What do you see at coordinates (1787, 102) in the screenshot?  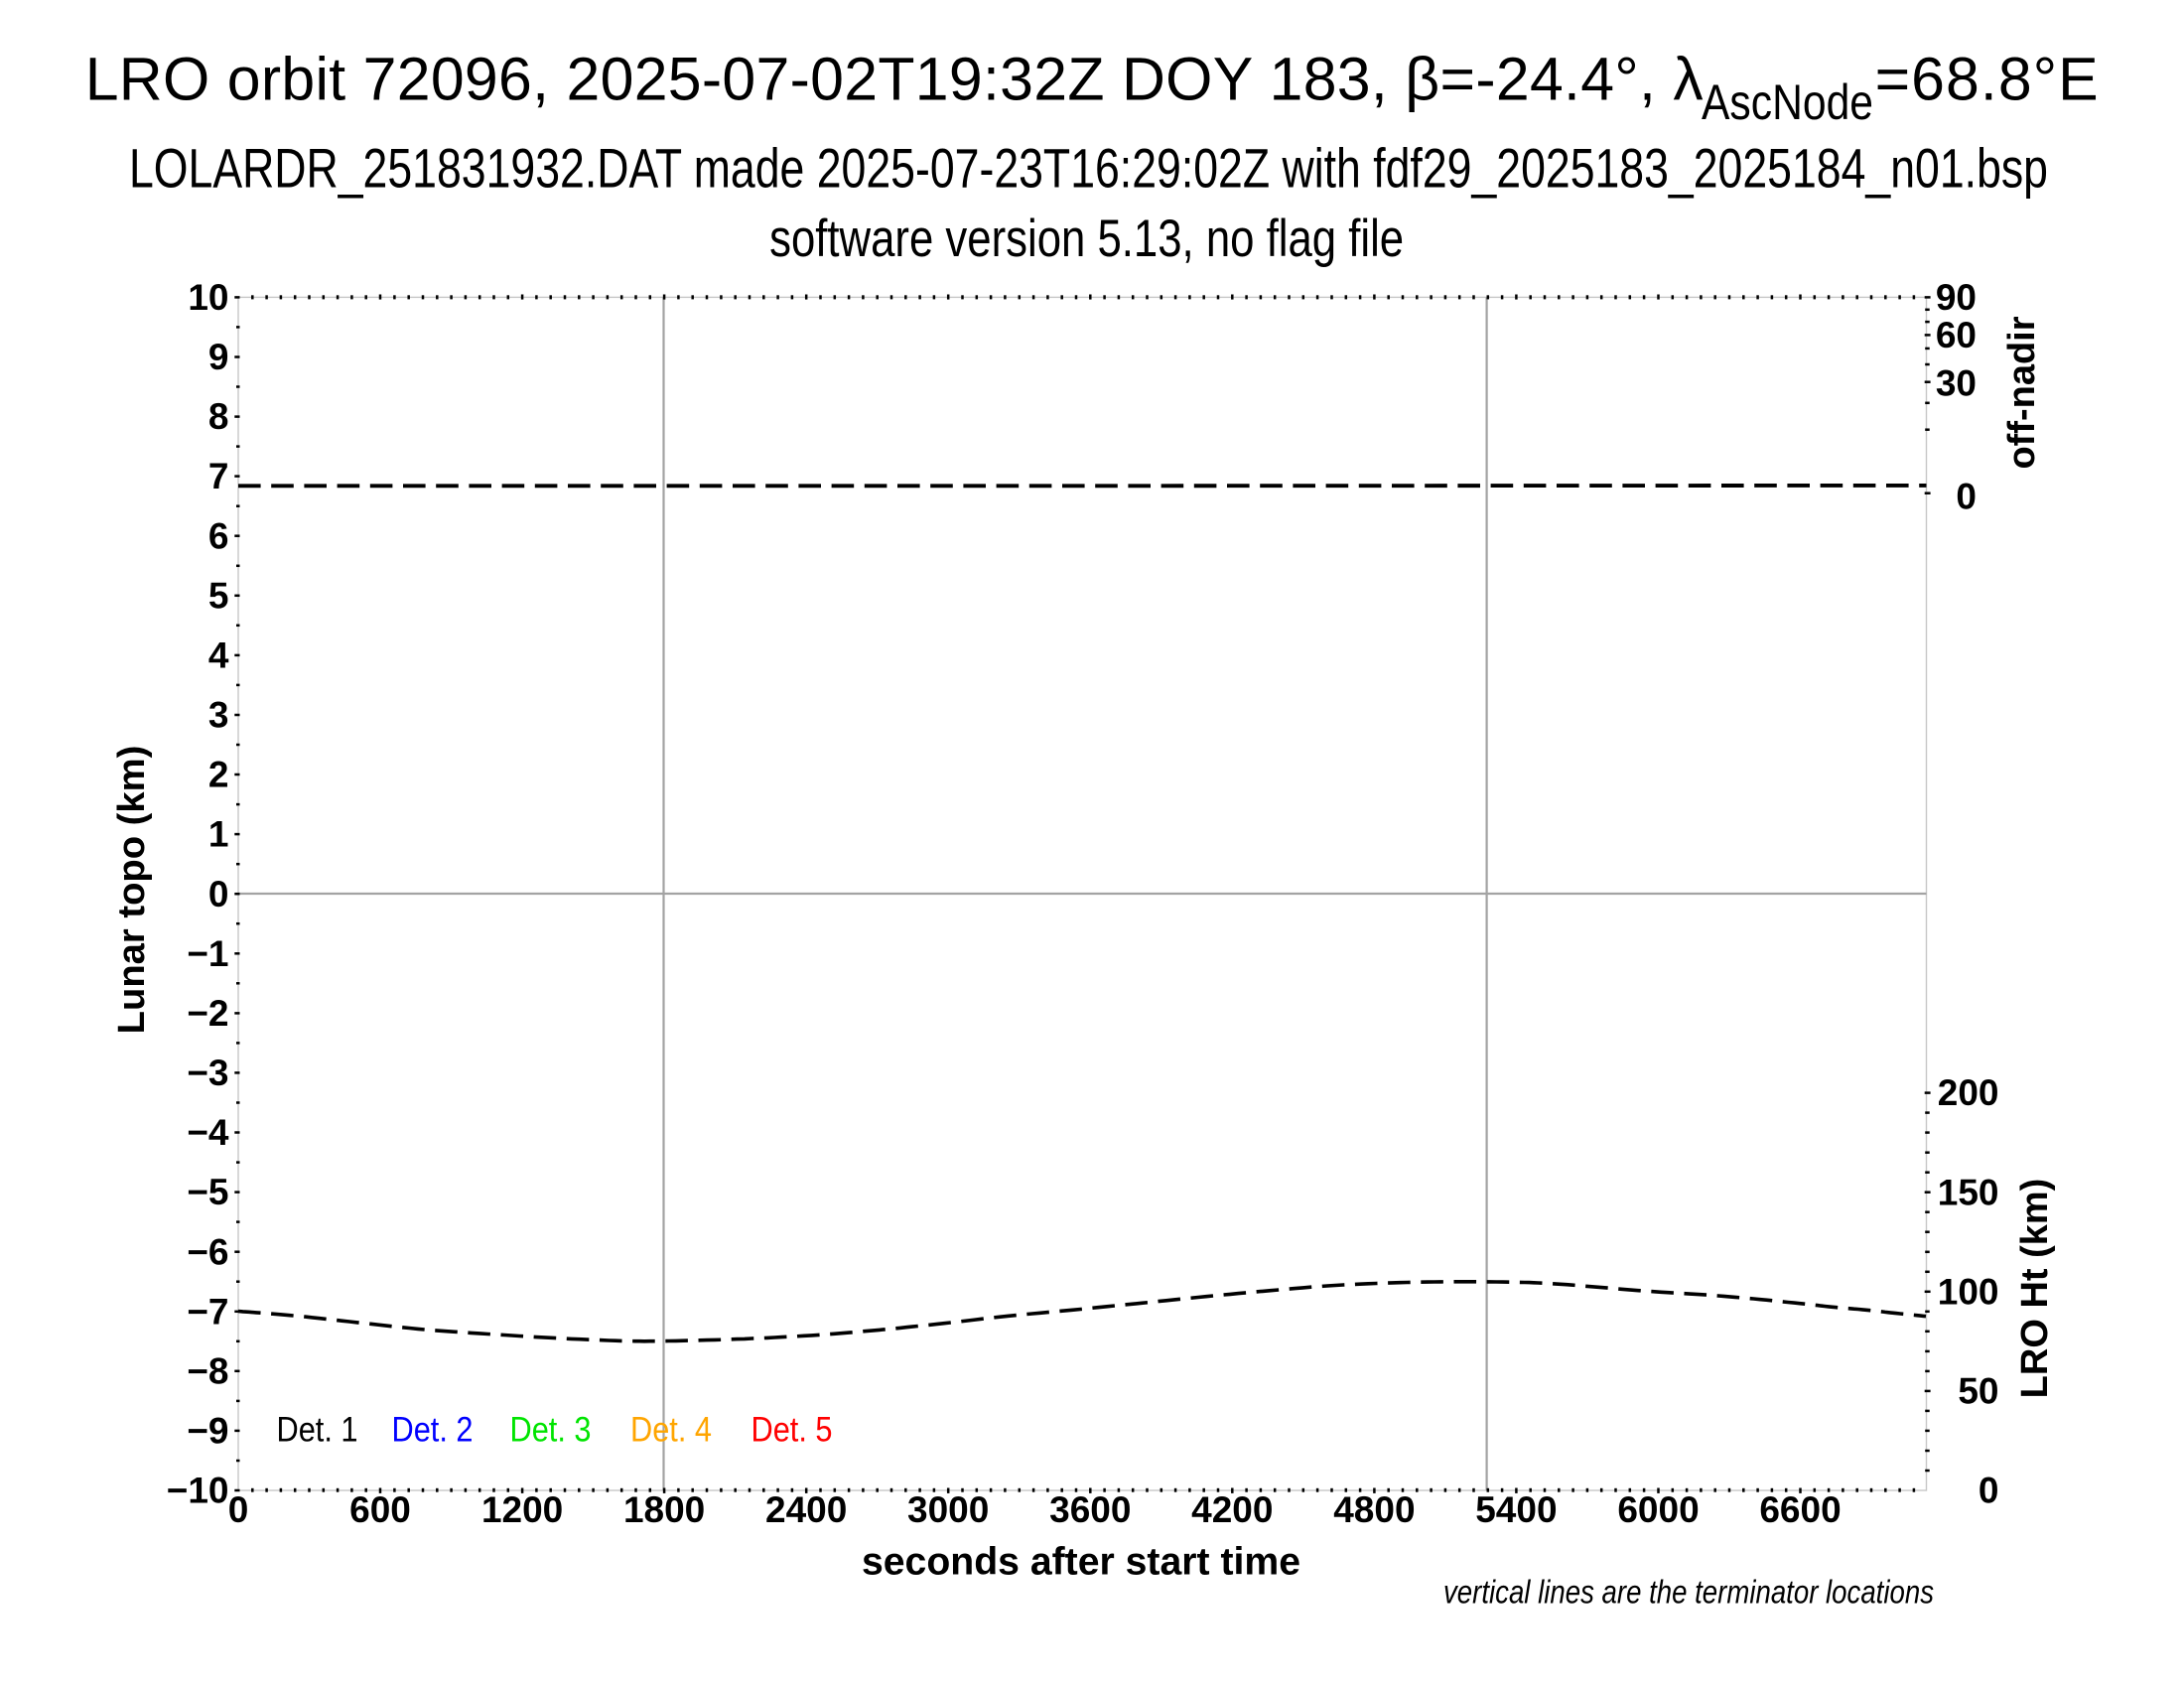 I see `svg-text: AscNode` at bounding box center [1787, 102].